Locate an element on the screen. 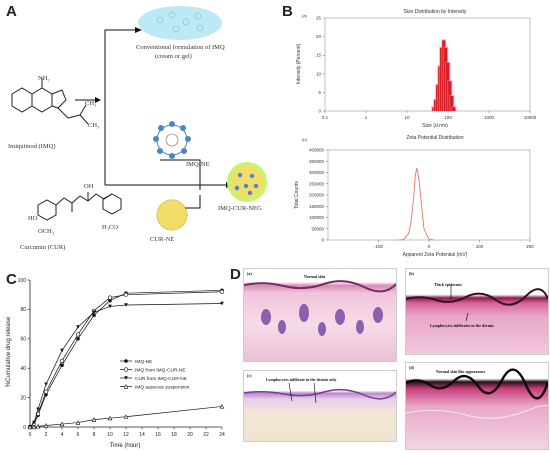 The height and width of the screenshot is (453, 550). zeta-chart-title: Zeta Potential Distribution is located at coordinates (434, 138).